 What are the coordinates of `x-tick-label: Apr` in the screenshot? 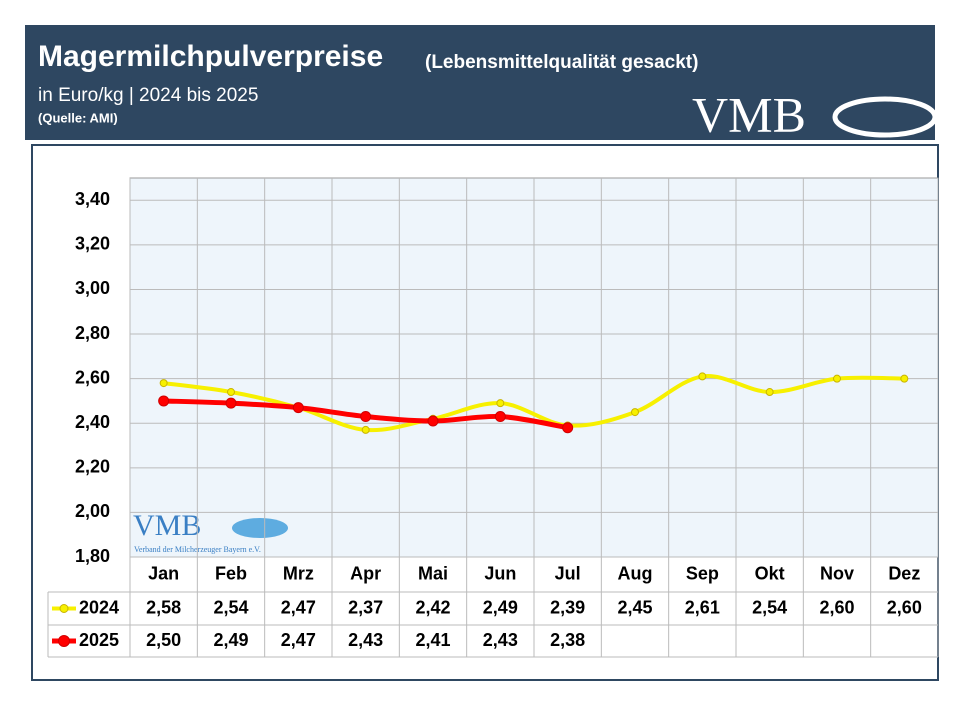 It's located at (365, 573).